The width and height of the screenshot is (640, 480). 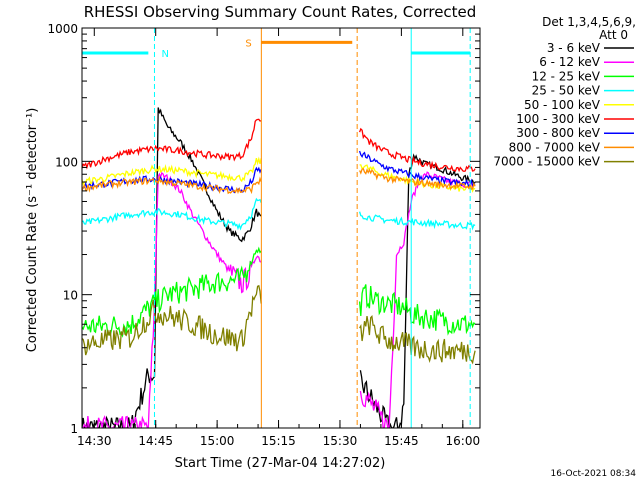 I want to click on legend-header-line-1: Det 1,3,4,5,6,9,, so click(x=589, y=22).